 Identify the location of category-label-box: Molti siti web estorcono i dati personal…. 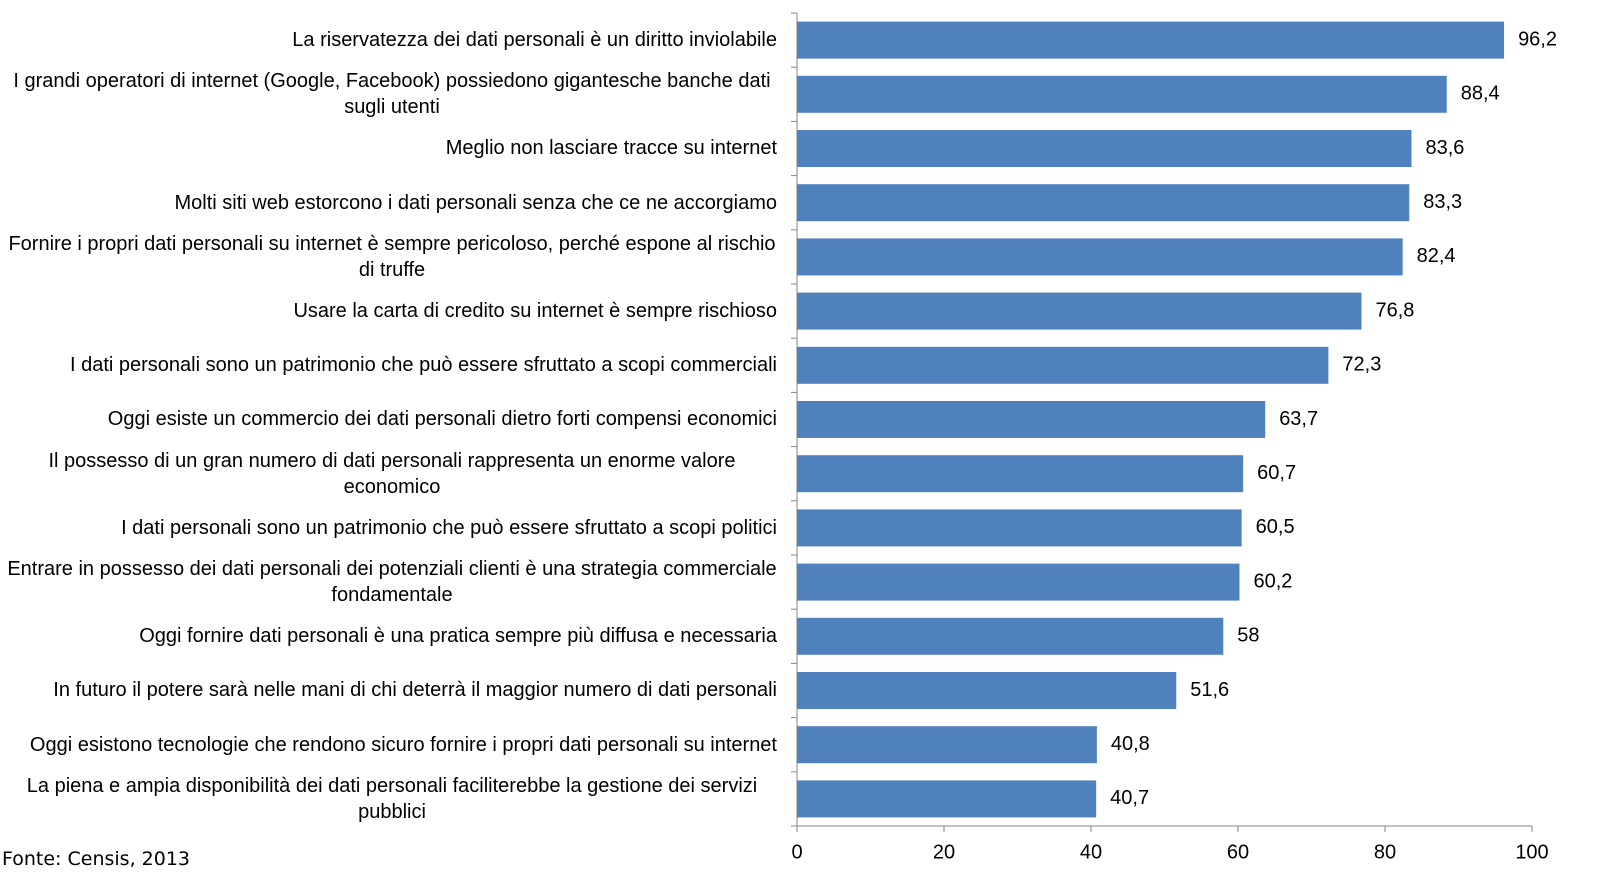
(388, 203).